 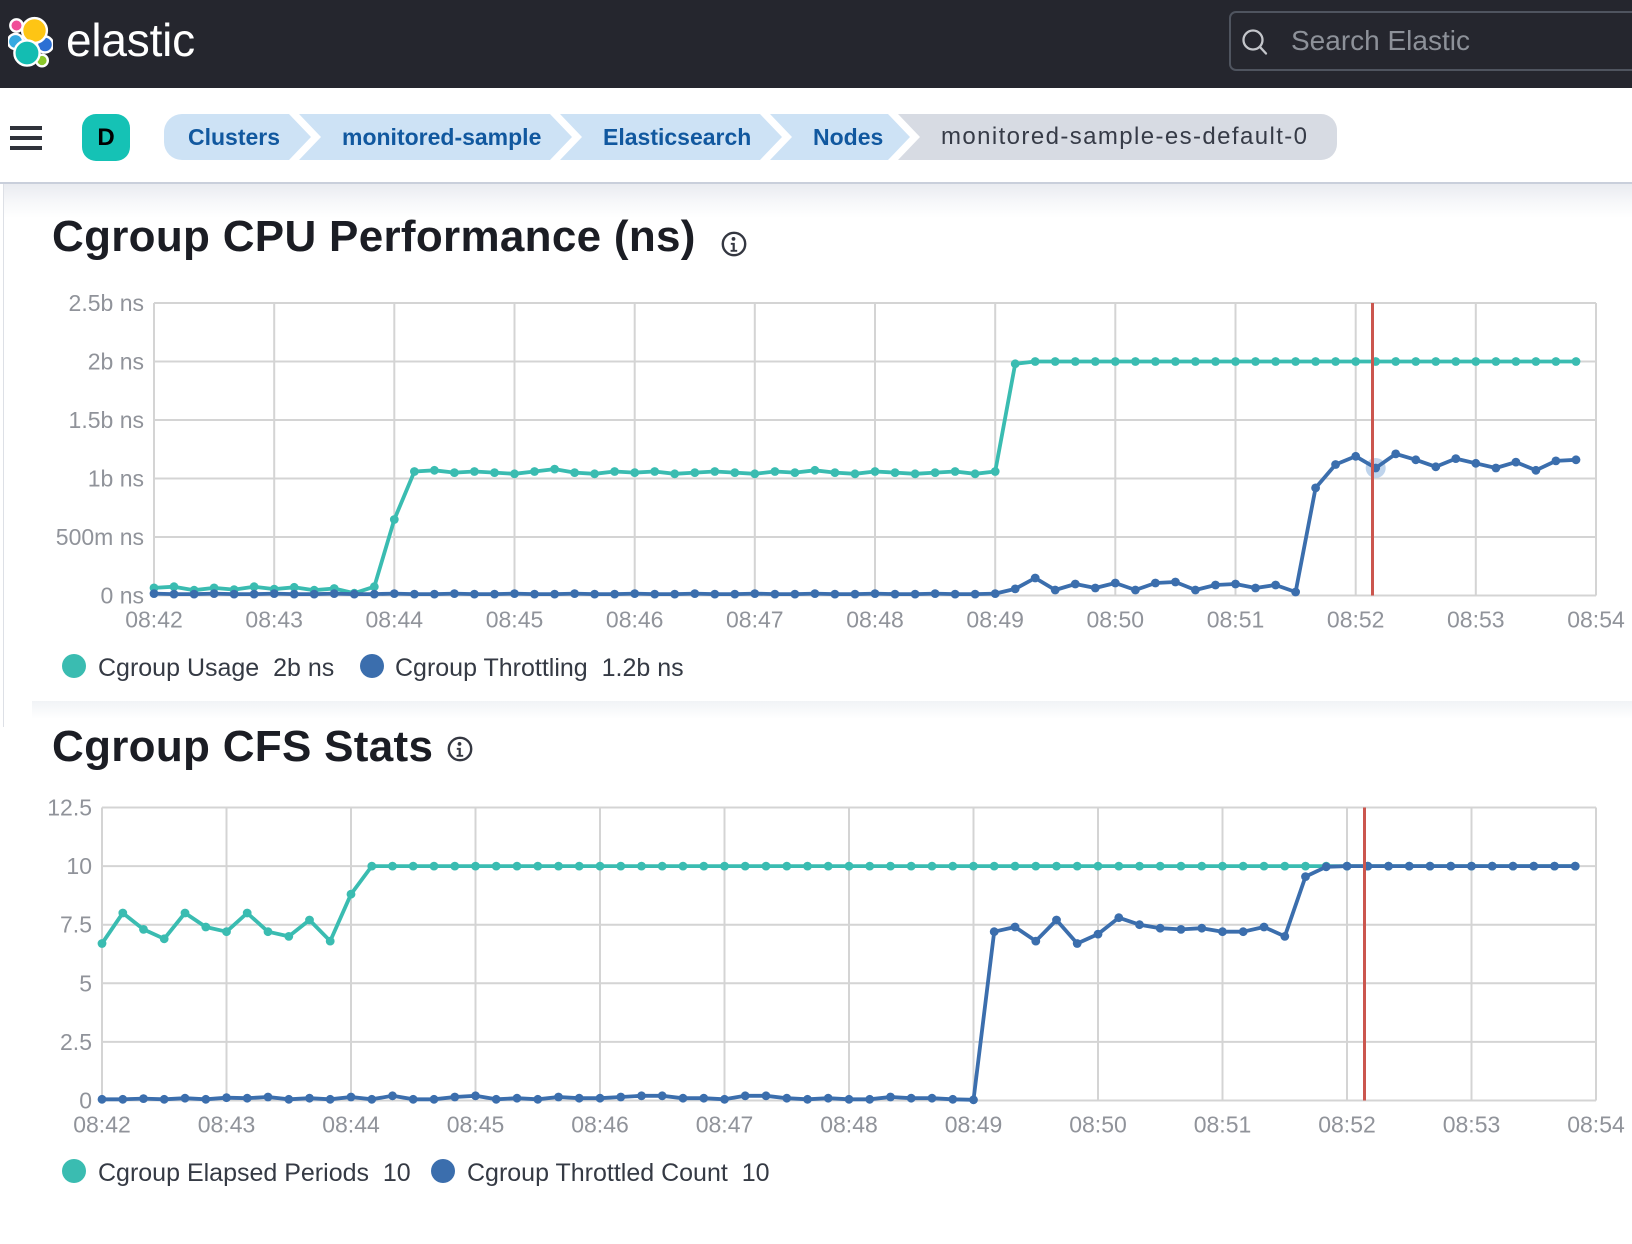 What do you see at coordinates (106, 420) in the screenshot?
I see `svg-text: 1.5b ns` at bounding box center [106, 420].